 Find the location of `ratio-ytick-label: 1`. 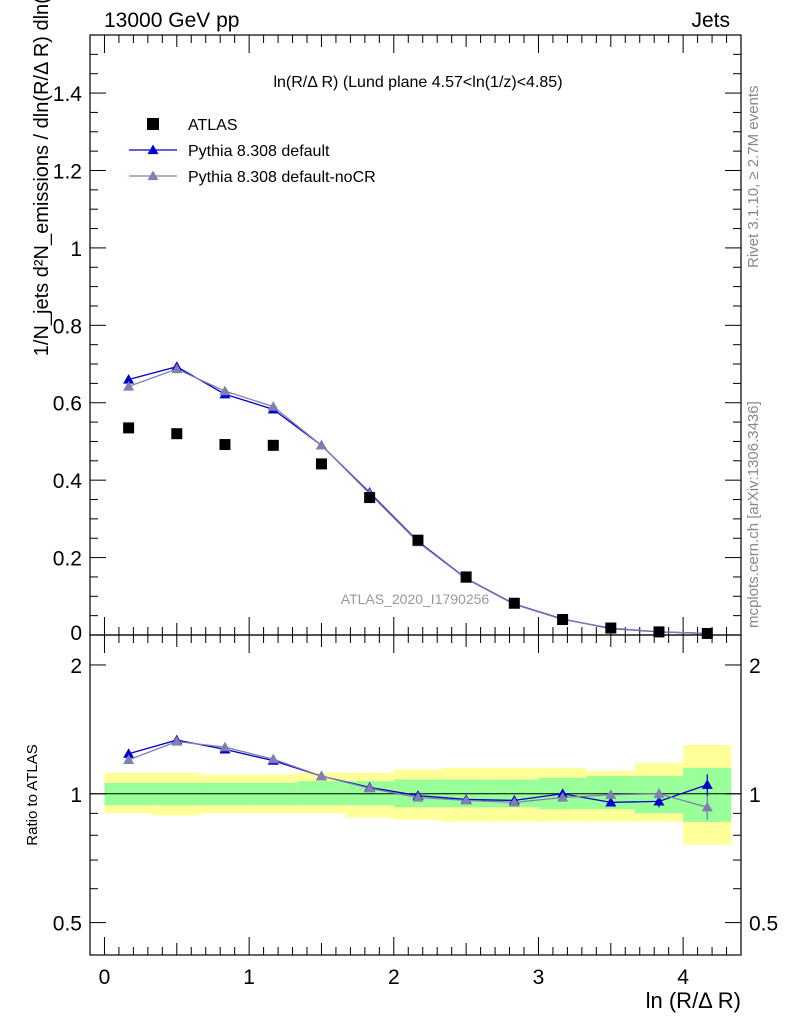

ratio-ytick-label: 1 is located at coordinates (76, 795).